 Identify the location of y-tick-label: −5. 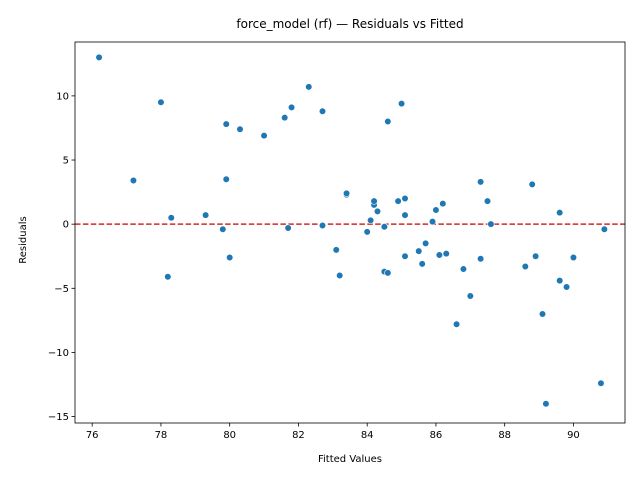
(61, 289).